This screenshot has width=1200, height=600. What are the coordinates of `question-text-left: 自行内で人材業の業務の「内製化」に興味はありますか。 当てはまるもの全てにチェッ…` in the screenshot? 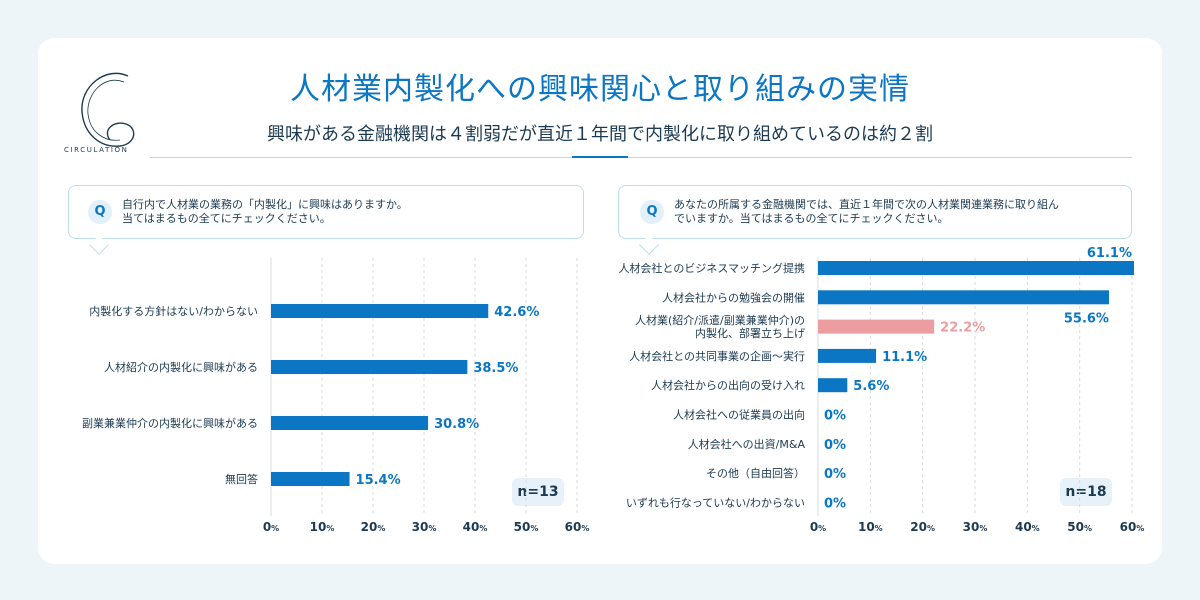 It's located at (265, 212).